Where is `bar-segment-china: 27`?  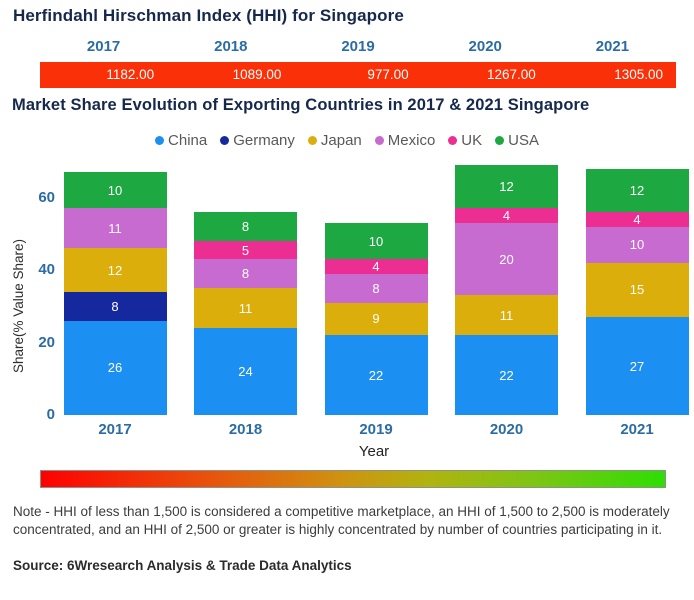 bar-segment-china: 27 is located at coordinates (637, 366).